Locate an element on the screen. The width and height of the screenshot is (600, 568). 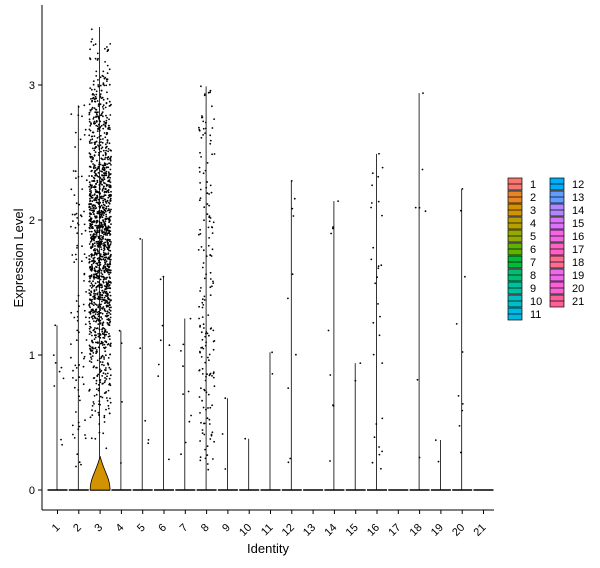
legend-item-8: 8 is located at coordinates (521, 275).